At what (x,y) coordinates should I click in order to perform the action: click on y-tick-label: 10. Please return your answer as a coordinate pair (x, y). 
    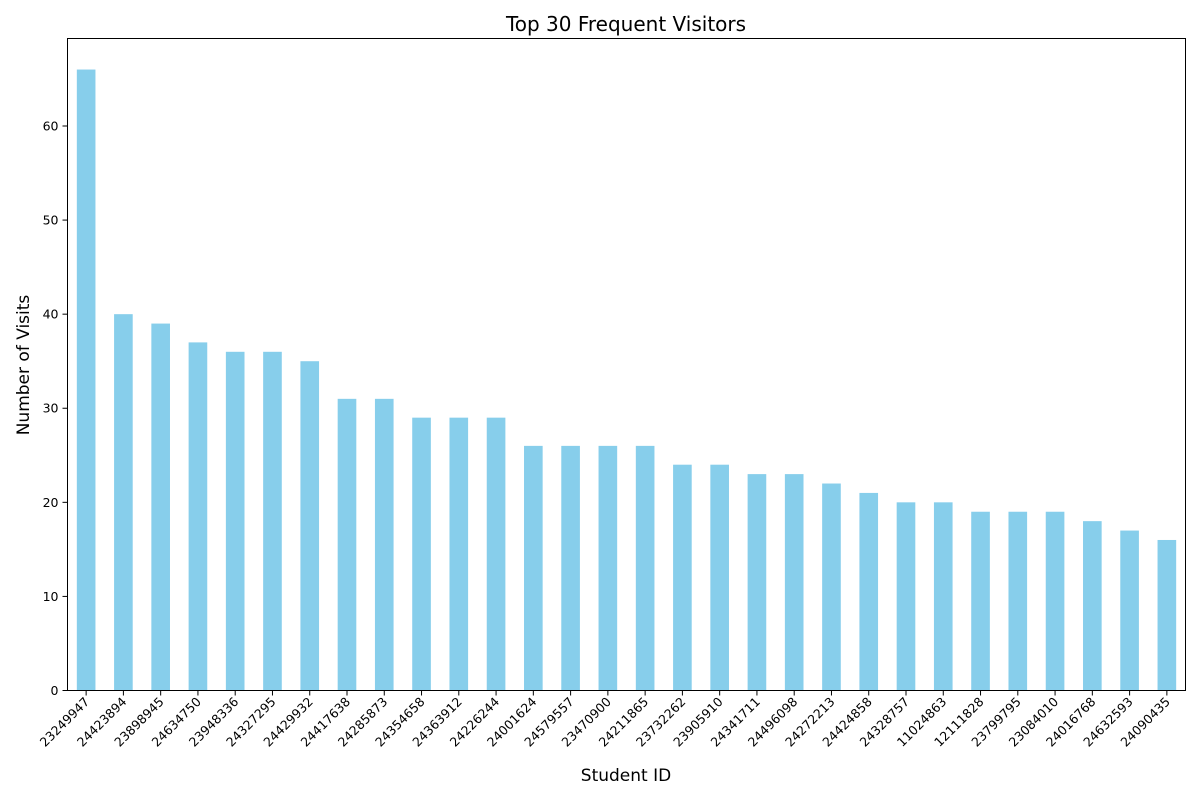
    Looking at the image, I should click on (51, 596).